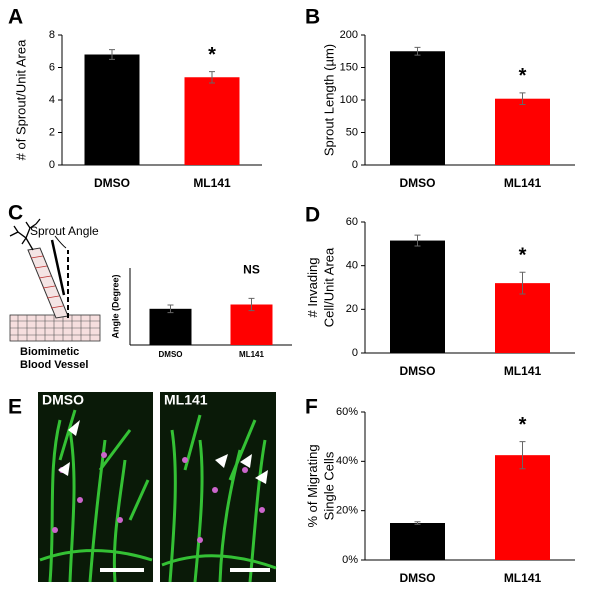 The image size is (604, 592). I want to click on y-tick-label: 6, so click(52, 67).